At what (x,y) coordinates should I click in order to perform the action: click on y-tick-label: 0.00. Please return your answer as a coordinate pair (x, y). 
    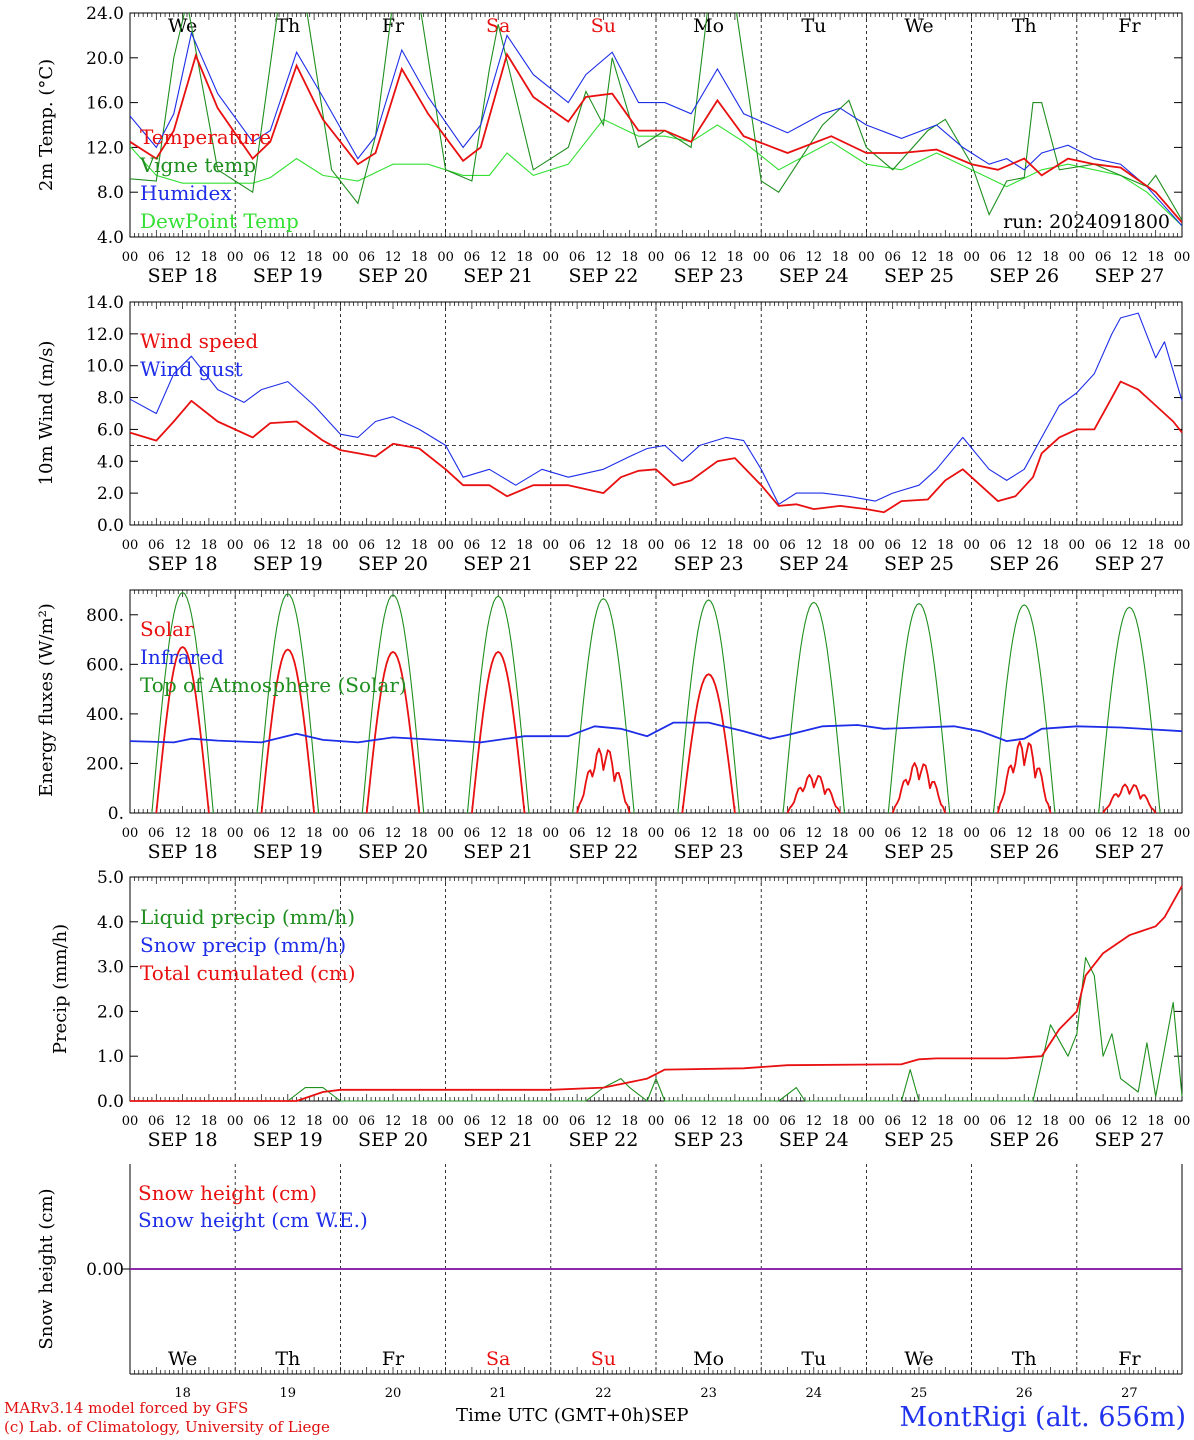
    Looking at the image, I should click on (105, 1270).